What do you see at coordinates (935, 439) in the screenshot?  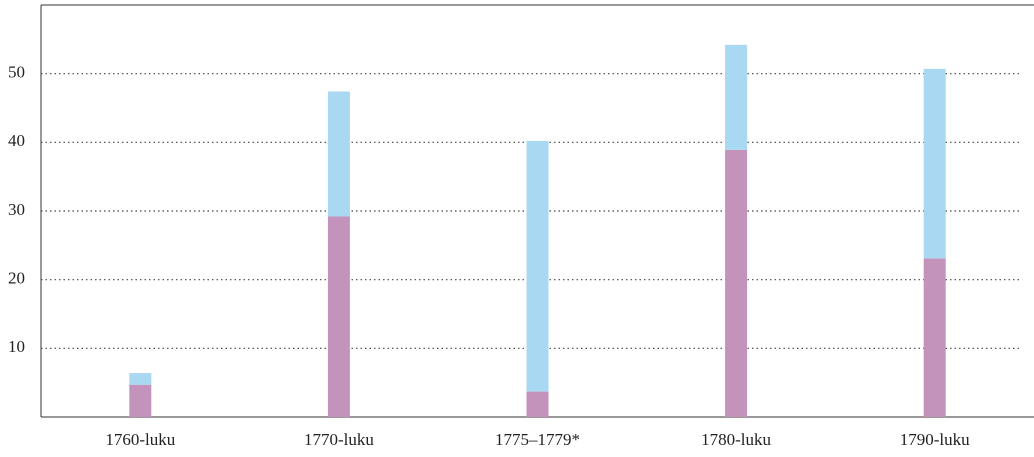 I see `x-tick-label: 1790-luku` at bounding box center [935, 439].